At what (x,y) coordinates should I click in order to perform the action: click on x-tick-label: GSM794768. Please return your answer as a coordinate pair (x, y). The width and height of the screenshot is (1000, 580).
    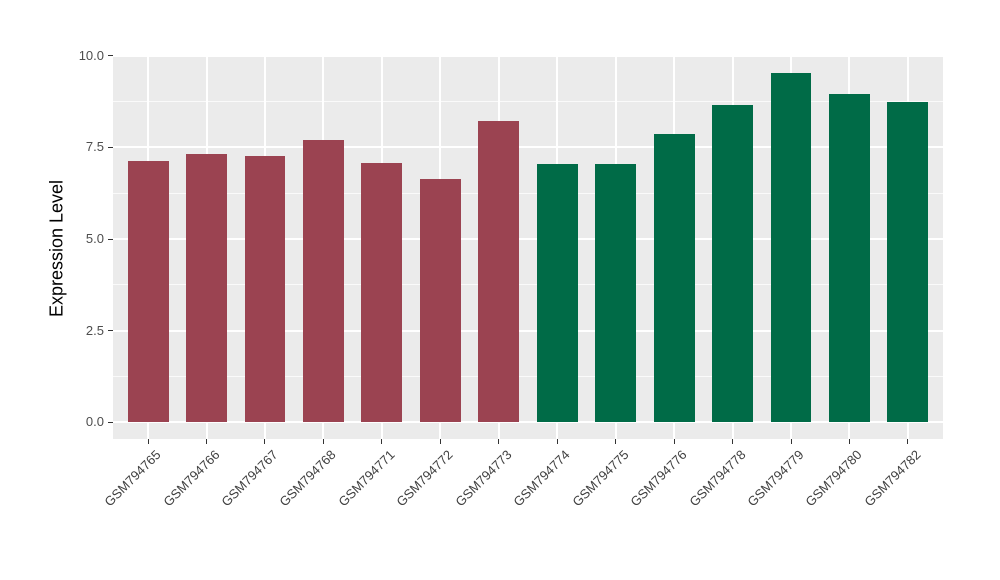
    Looking at the image, I should click on (308, 478).